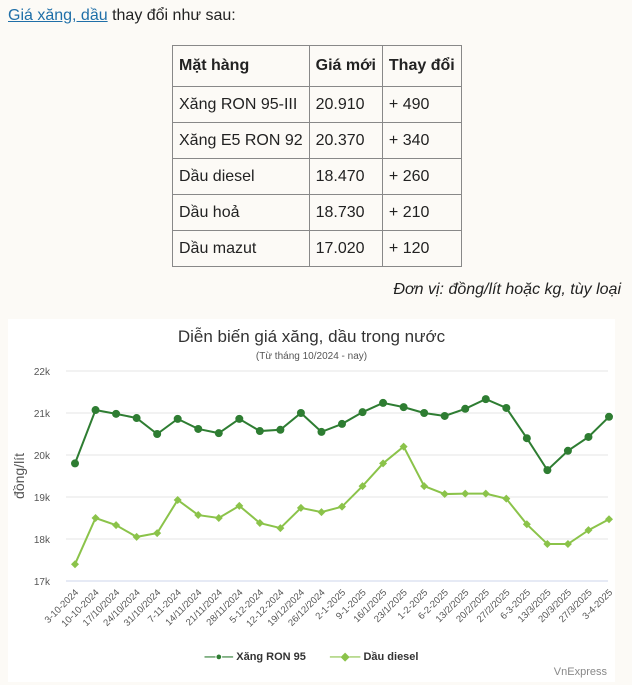  I want to click on column-header: Thay đổi, so click(421, 66).